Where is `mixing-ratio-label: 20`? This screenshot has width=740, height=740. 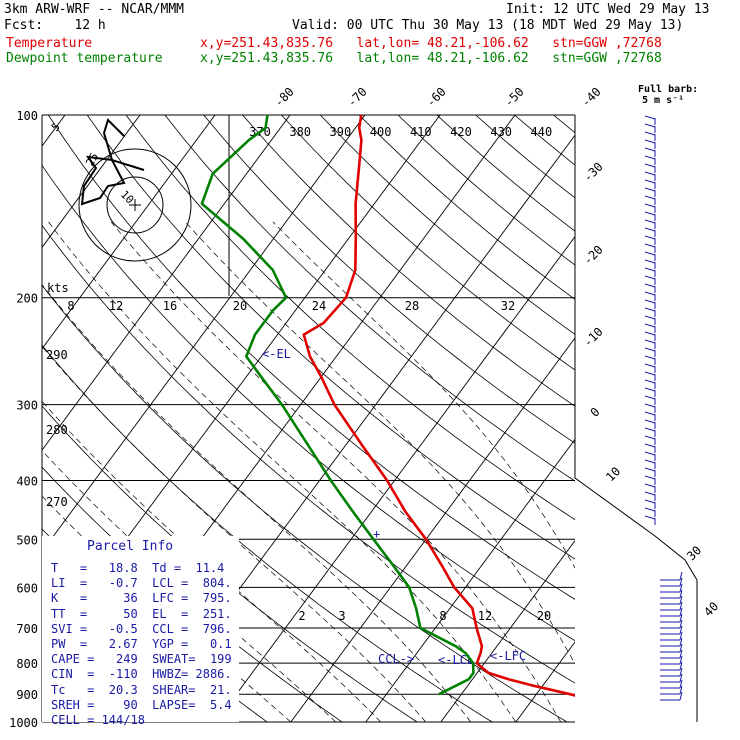 mixing-ratio-label: 20 is located at coordinates (240, 306).